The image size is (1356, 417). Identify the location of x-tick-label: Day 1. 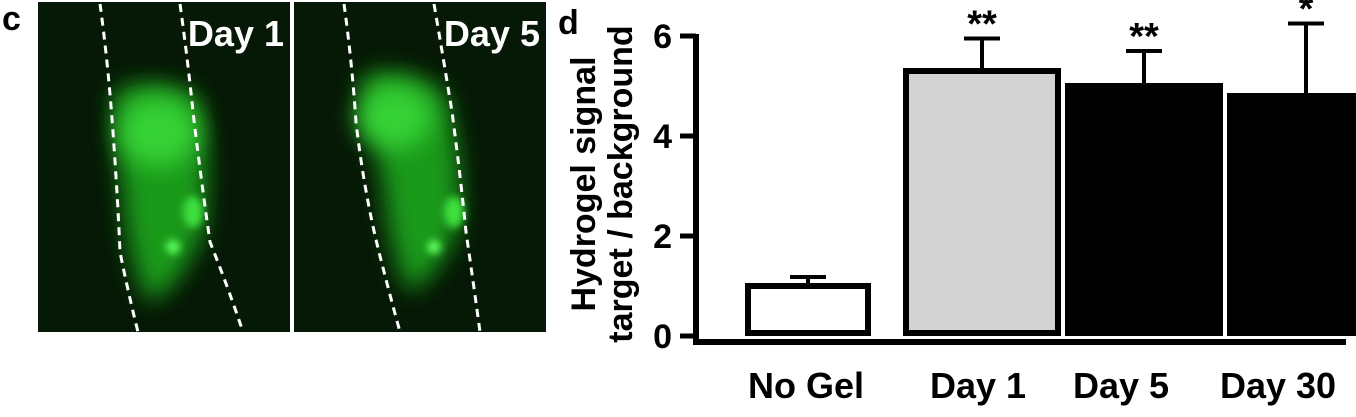
(978, 385).